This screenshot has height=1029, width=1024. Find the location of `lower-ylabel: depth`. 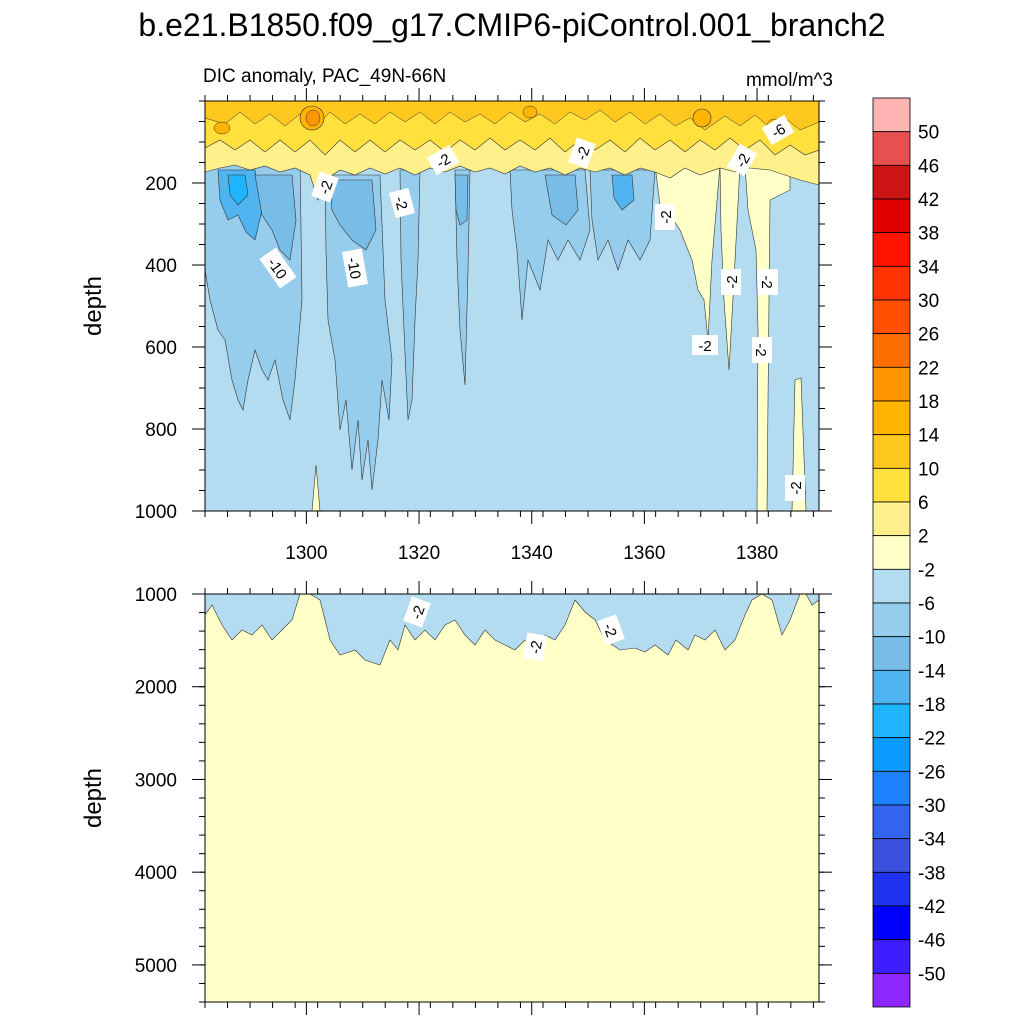

lower-ylabel: depth is located at coordinates (93, 798).